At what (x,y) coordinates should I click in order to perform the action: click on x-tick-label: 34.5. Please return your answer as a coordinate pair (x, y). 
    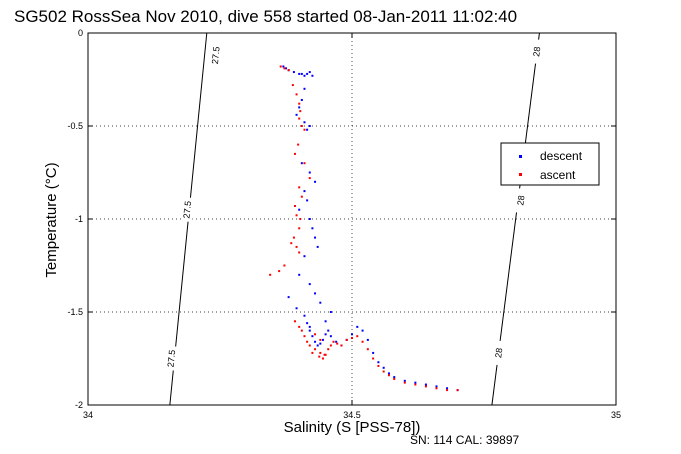
    Looking at the image, I should click on (352, 415).